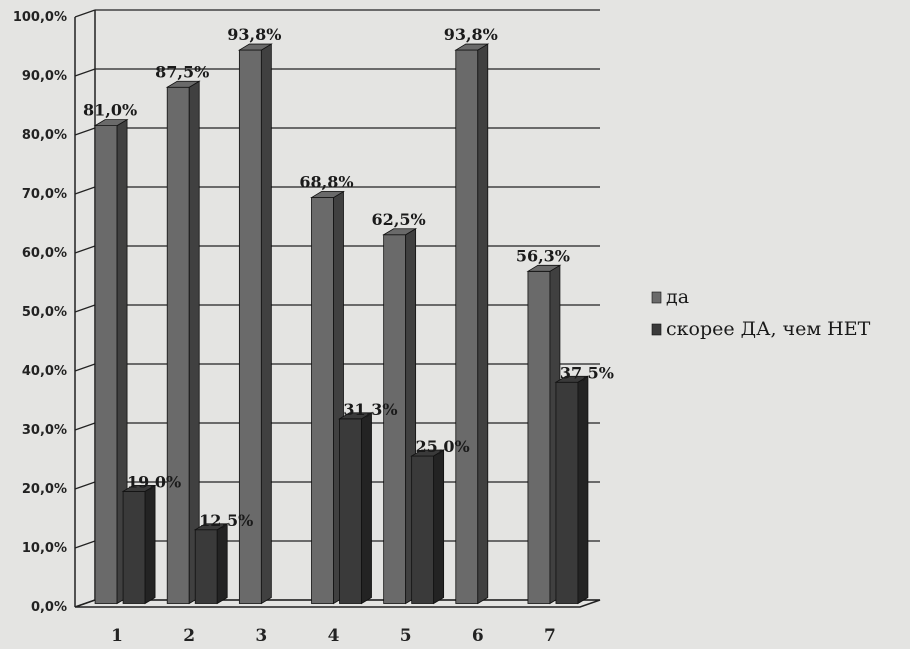 Image resolution: width=910 pixels, height=649 pixels. What do you see at coordinates (182, 71) in the screenshot?
I see `data-label: 87,5%` at bounding box center [182, 71].